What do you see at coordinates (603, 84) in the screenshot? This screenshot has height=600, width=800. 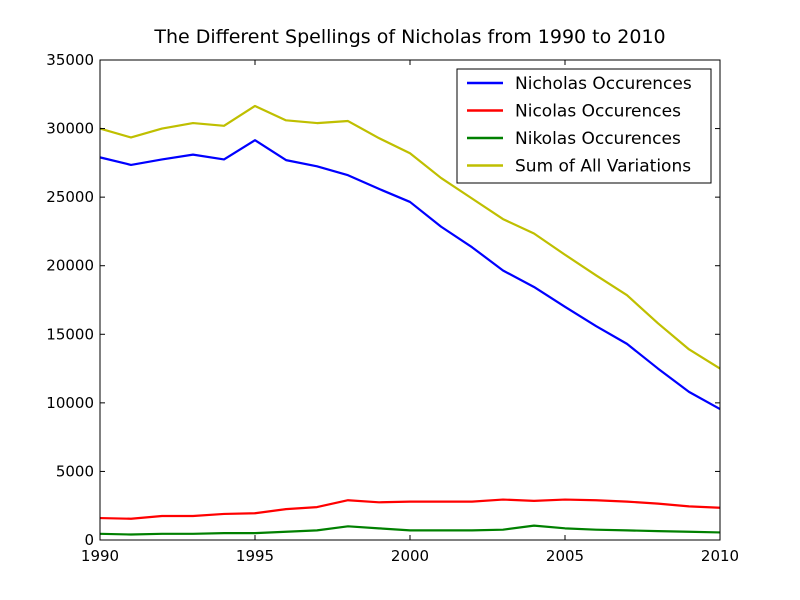 I see `legend-label: Nicholas Occurences` at bounding box center [603, 84].